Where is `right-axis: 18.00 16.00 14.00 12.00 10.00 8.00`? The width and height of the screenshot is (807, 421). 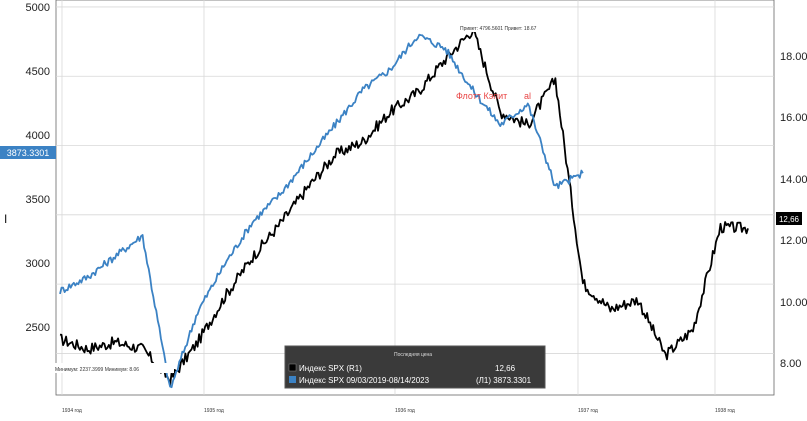
right-axis: 18.00 16.00 14.00 12.00 10.00 8.00 is located at coordinates (793, 210).